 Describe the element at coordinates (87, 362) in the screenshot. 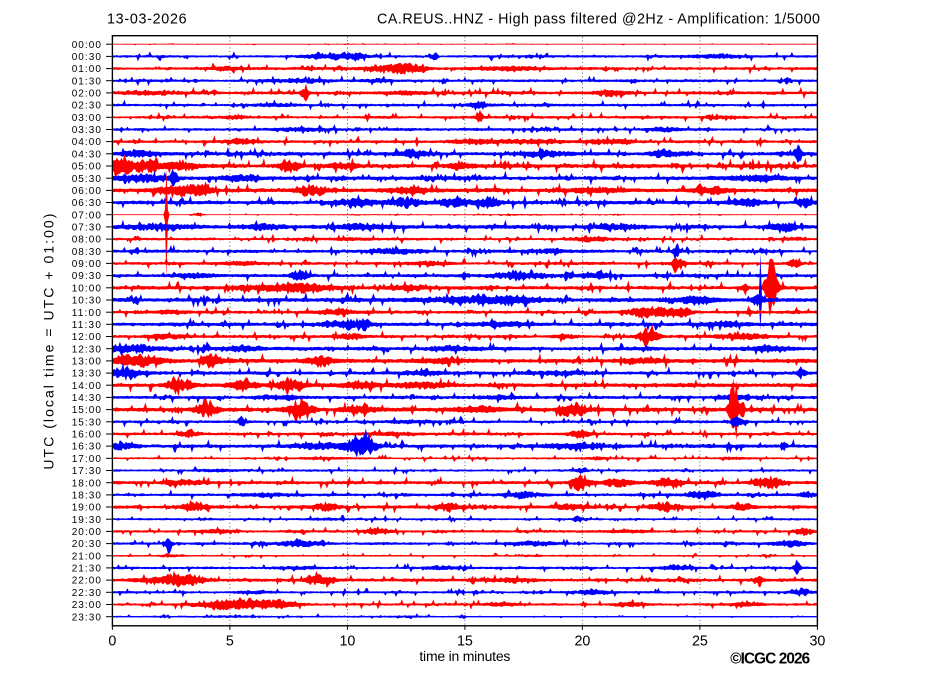

I see `svg-text: 13:00` at that location.